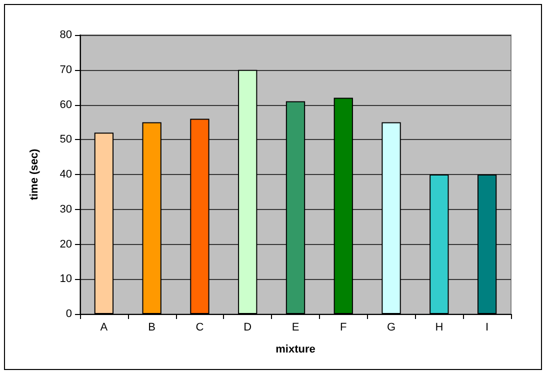  What do you see at coordinates (296, 350) in the screenshot?
I see `x-axis-title: mixture` at bounding box center [296, 350].